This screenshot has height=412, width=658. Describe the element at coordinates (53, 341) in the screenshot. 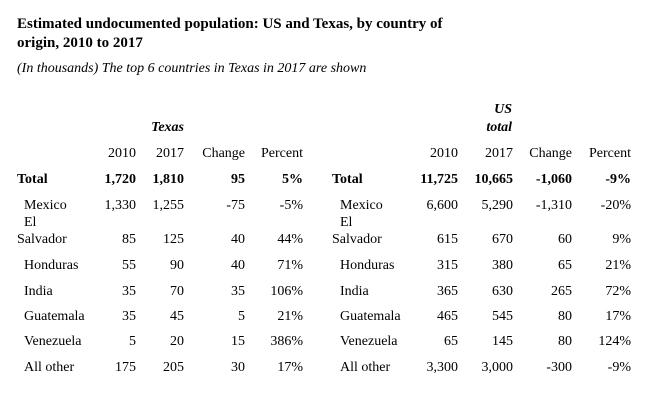

I see `texas-country-venezuela: Venezuela` at that location.